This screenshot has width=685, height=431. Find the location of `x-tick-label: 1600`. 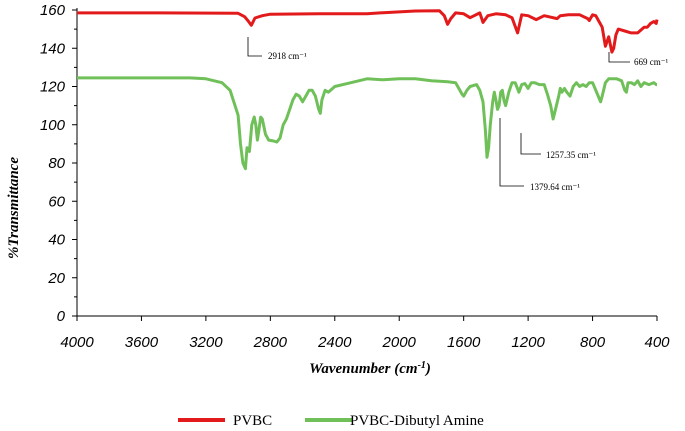

x-tick-label: 1600 is located at coordinates (464, 342).